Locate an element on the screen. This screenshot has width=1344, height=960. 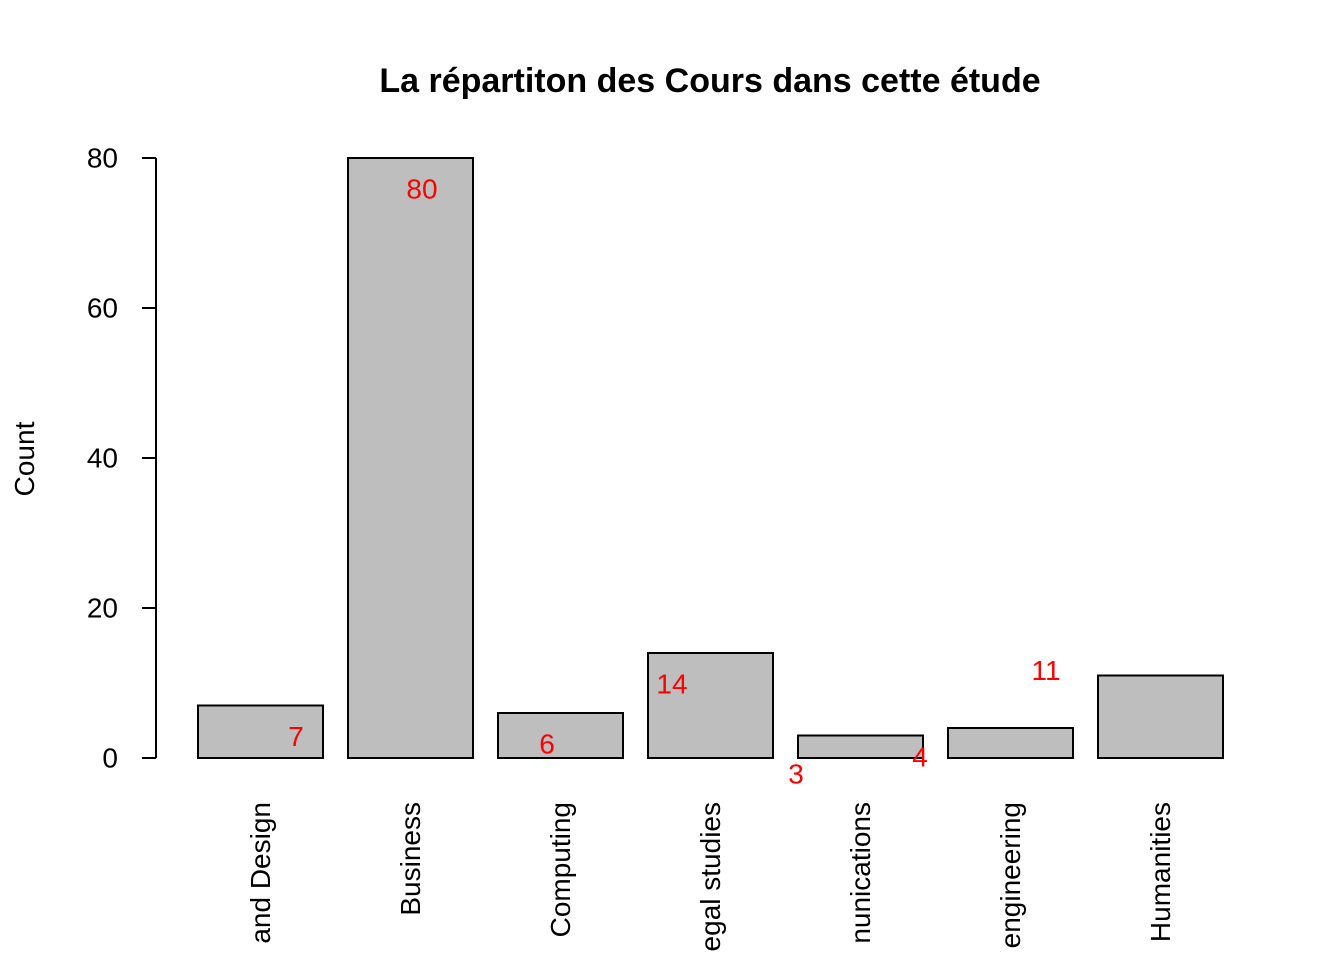
data-label: 3 is located at coordinates (796, 774).